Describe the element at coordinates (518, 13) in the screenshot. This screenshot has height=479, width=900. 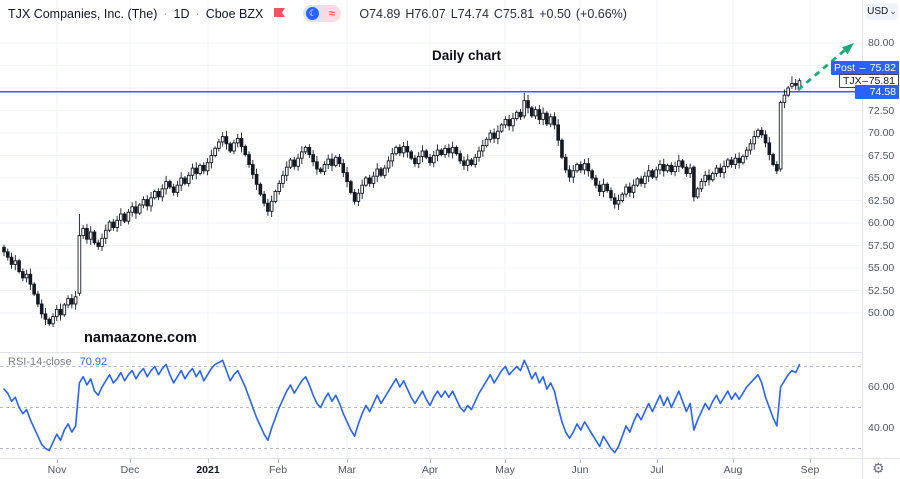
I see `close-value: 75.81` at that location.